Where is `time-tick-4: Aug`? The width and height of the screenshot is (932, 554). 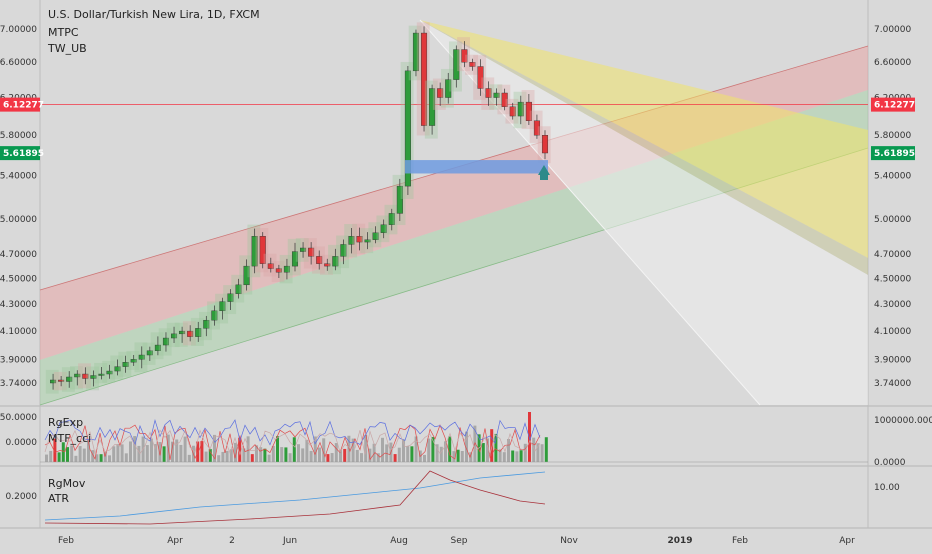 time-tick-4: Aug is located at coordinates (399, 541).